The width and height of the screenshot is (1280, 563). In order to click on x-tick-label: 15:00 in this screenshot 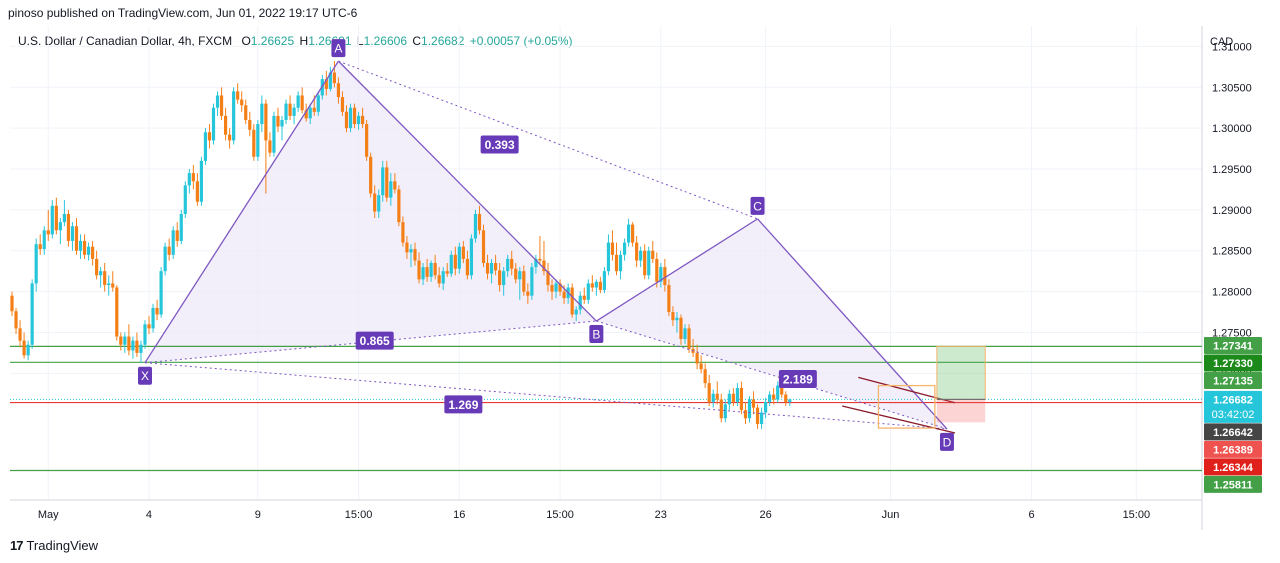, I will do `click(359, 515)`.